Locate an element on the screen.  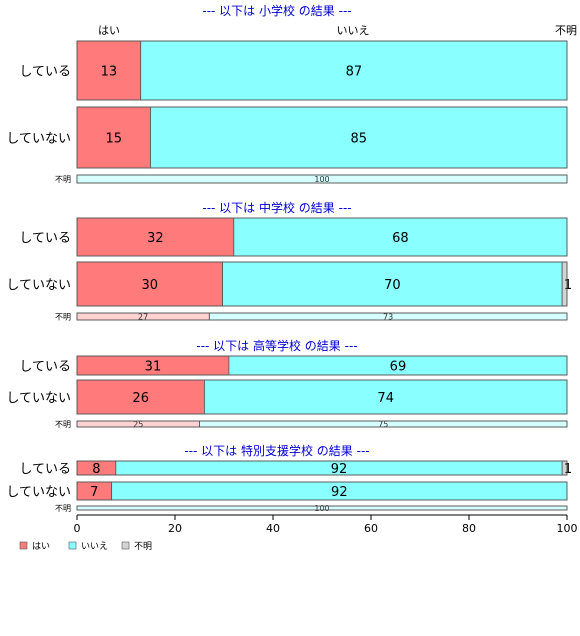
top-category-label: いいえ is located at coordinates (353, 30).